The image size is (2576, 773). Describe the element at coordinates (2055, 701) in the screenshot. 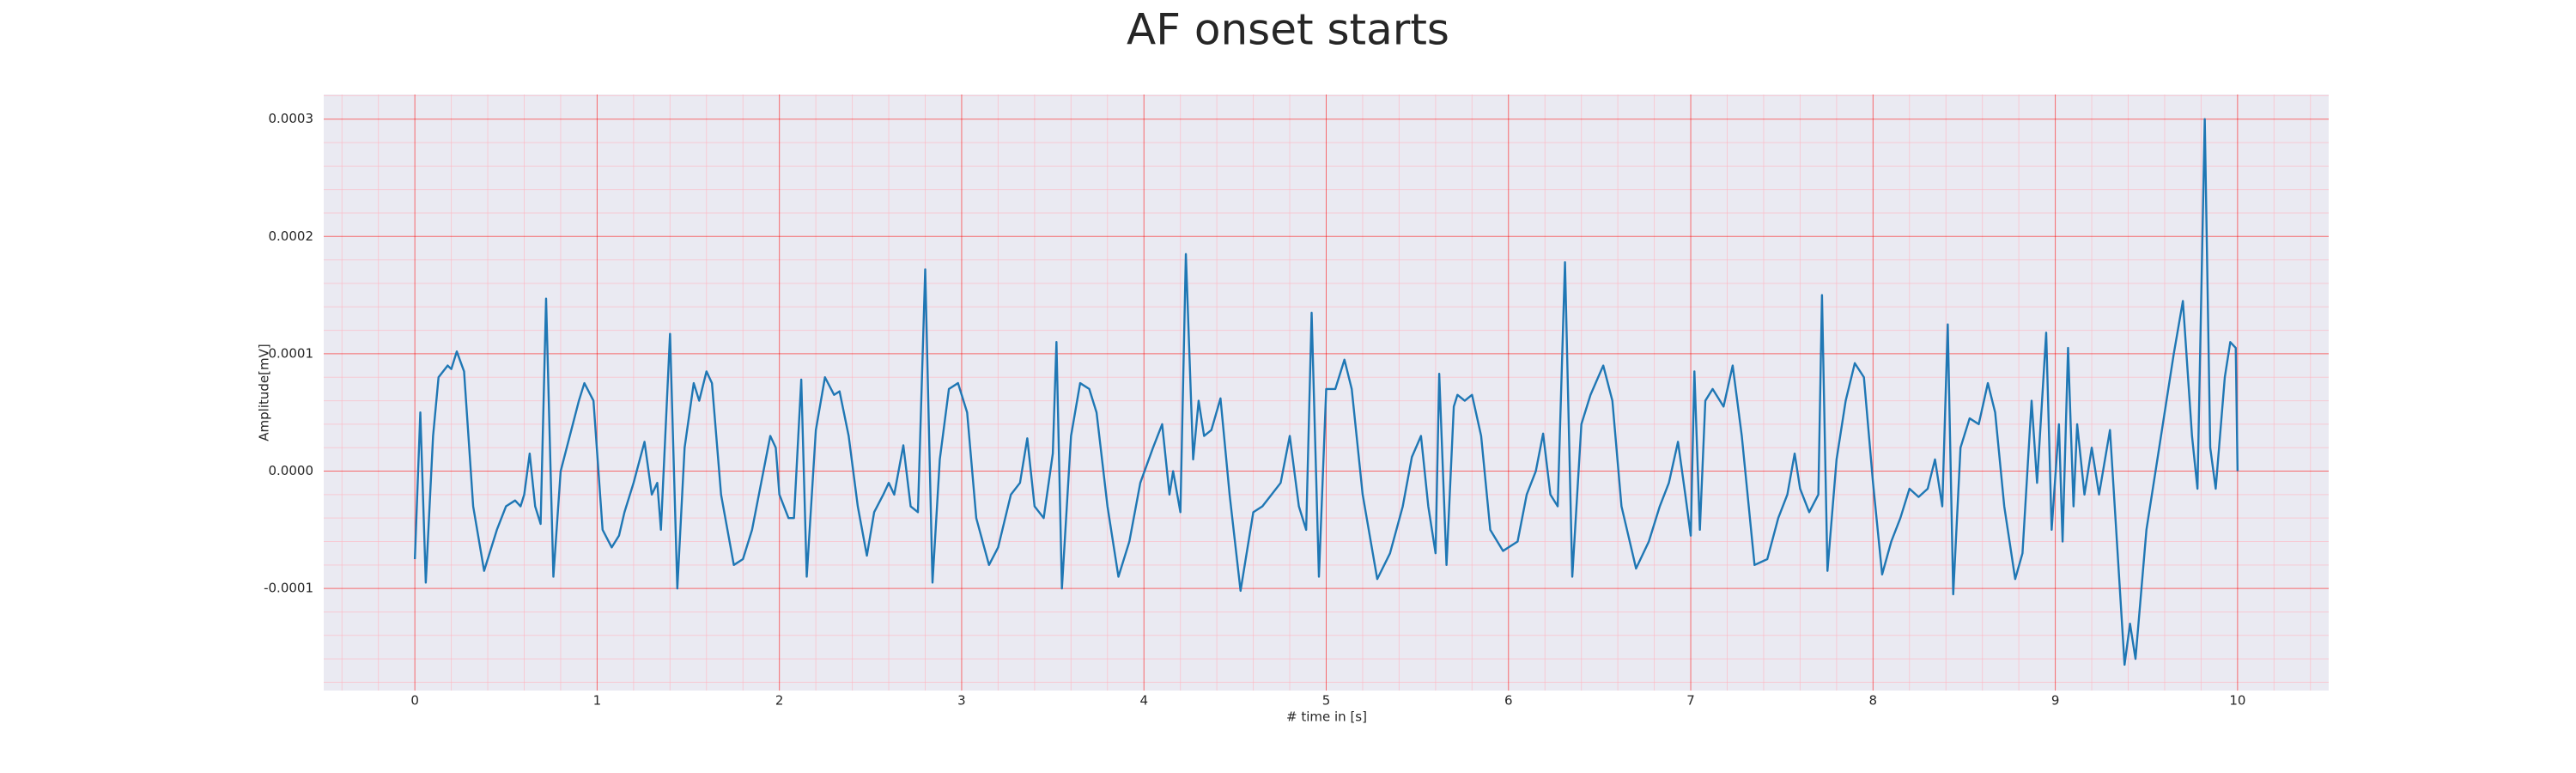

I see `x-tick-label: 9` at that location.